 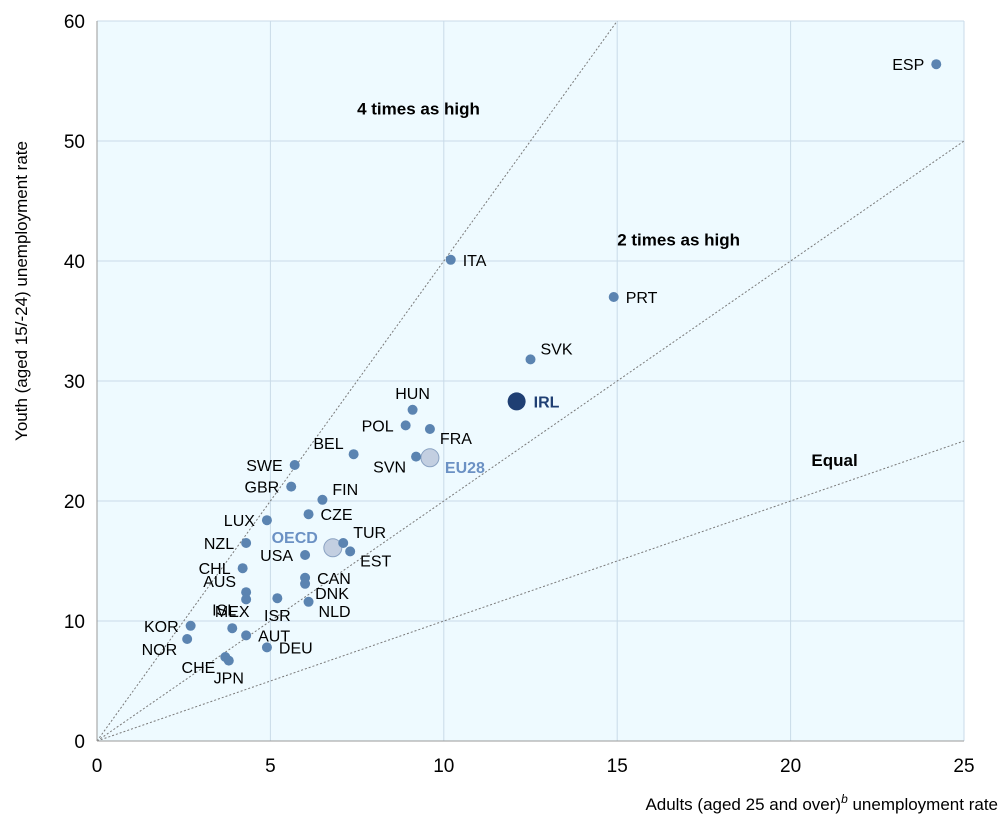 What do you see at coordinates (74, 22) in the screenshot?
I see `y-tick-label: 60` at bounding box center [74, 22].